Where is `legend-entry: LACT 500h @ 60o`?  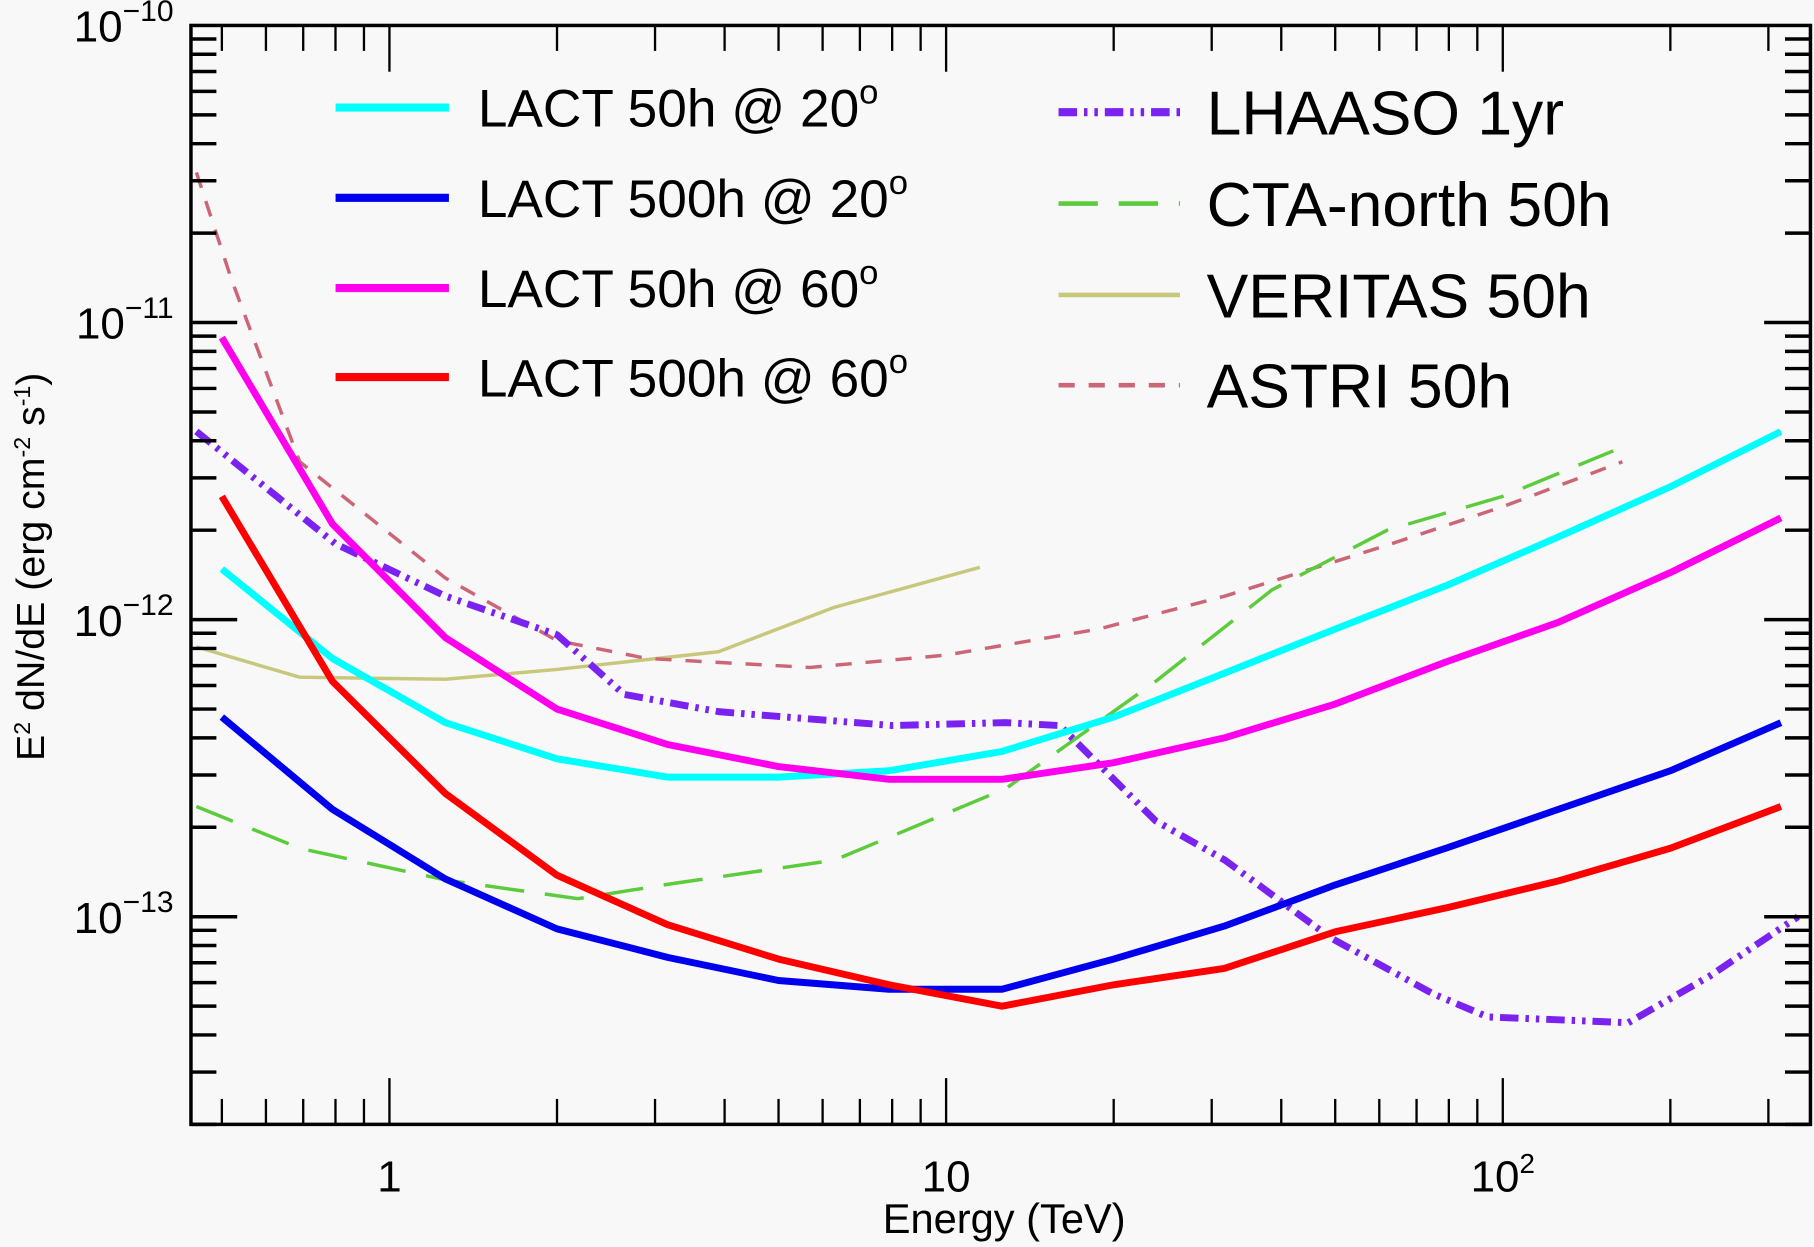
legend-entry: LACT 500h @ 60o is located at coordinates (621, 375).